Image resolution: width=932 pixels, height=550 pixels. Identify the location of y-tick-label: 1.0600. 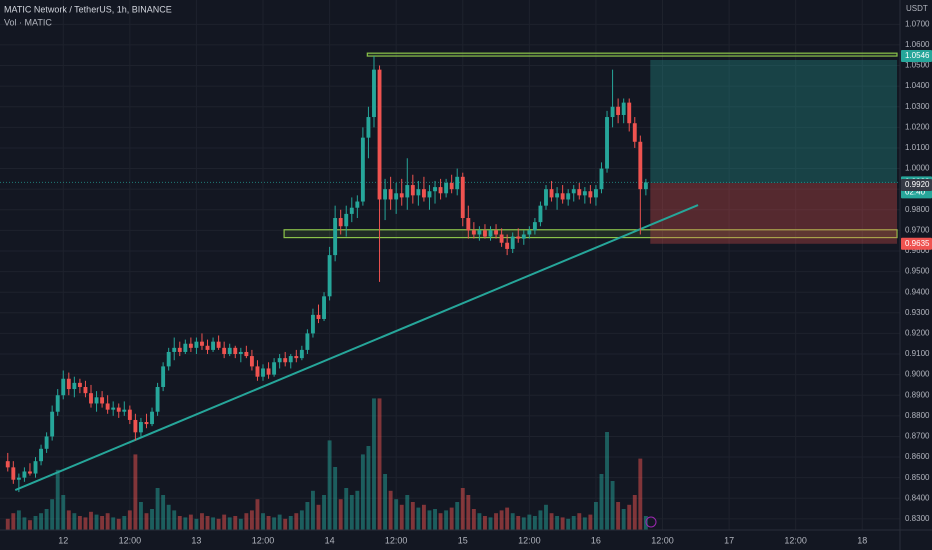
(917, 44).